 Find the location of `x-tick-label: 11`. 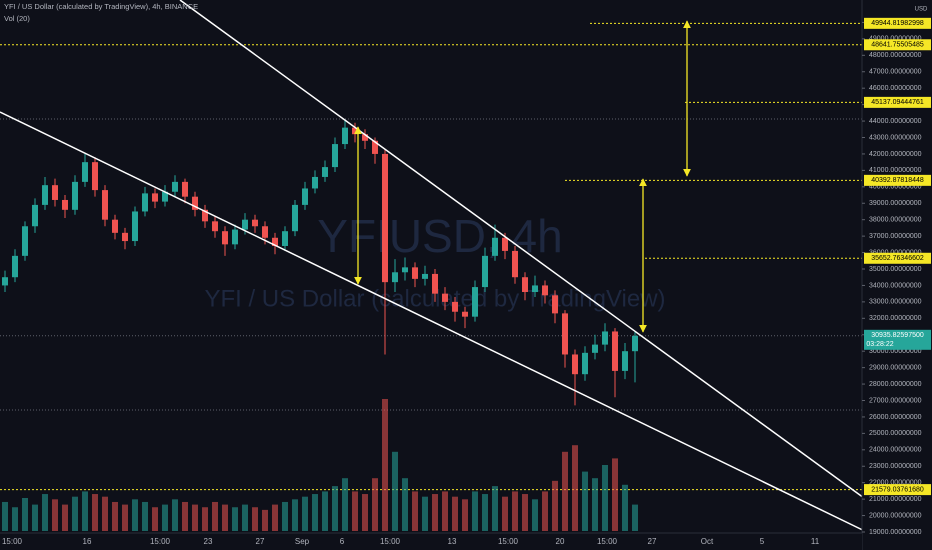

x-tick-label: 11 is located at coordinates (815, 541).